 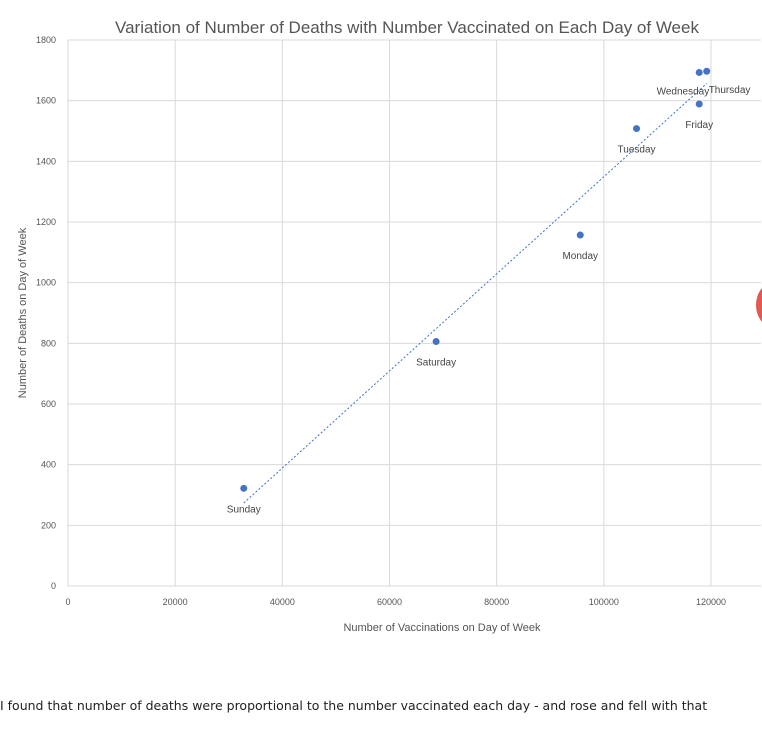 I want to click on y-tick-label: 1400, so click(x=46, y=161).